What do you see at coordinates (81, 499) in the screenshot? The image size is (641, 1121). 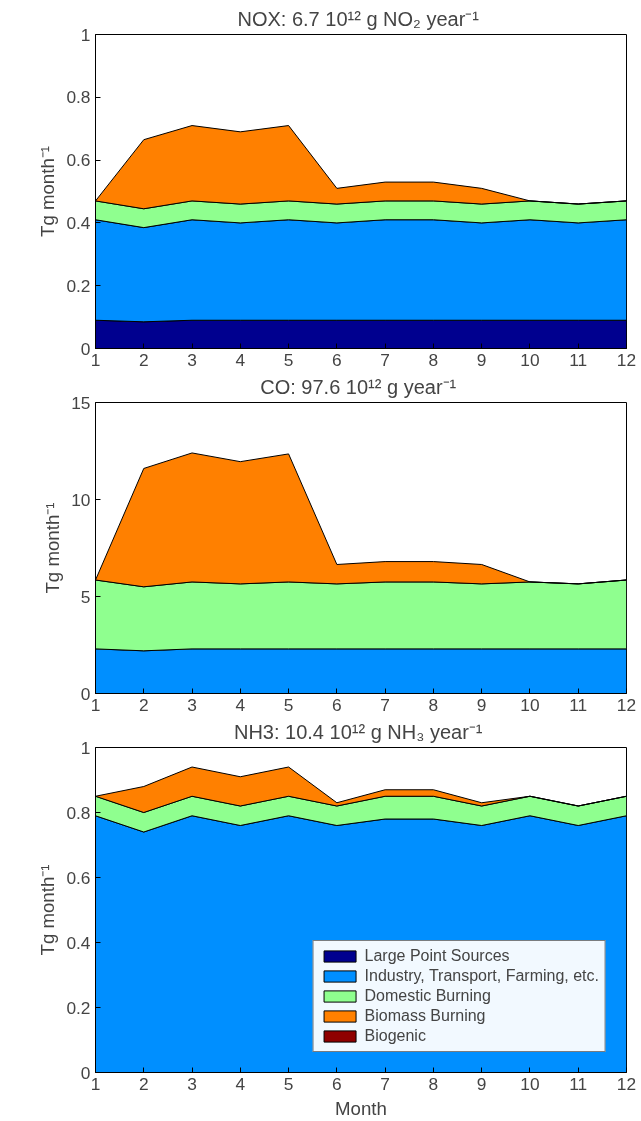 I see `y-tick-label: 10` at bounding box center [81, 499].